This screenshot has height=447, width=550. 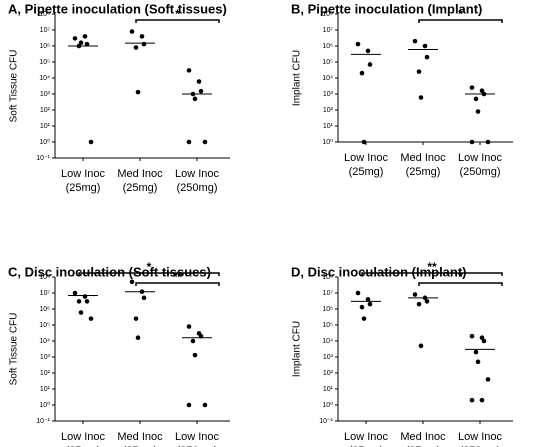 What do you see at coordinates (297, 78) in the screenshot?
I see `y-axis-label: Implant CFU` at bounding box center [297, 78].